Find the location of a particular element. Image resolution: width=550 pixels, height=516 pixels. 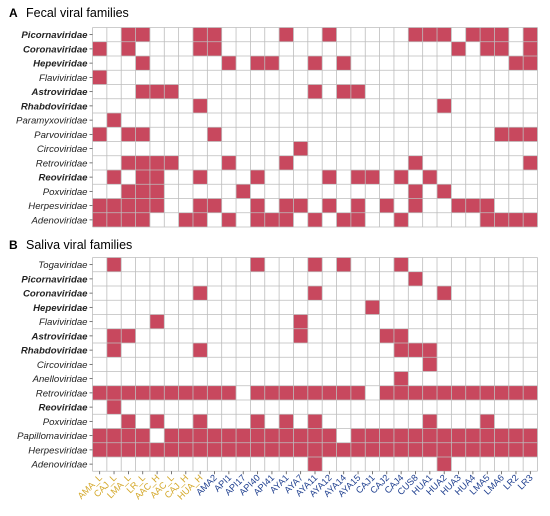

row-label: Hepeviridae is located at coordinates (60, 64).